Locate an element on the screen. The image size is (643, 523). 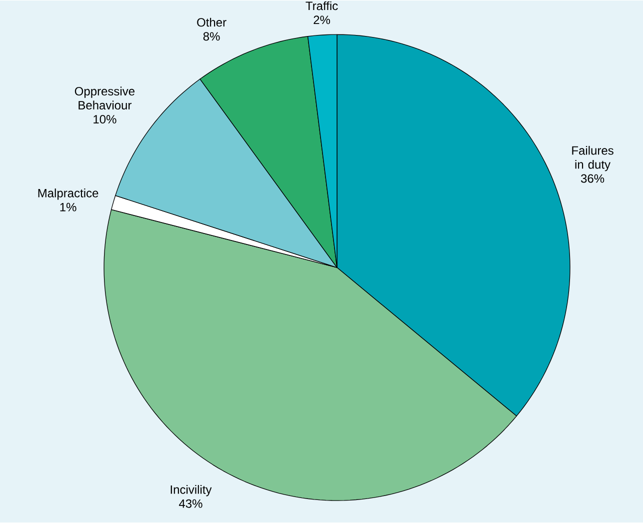
slice-label: Malpractice is located at coordinates (68, 194).